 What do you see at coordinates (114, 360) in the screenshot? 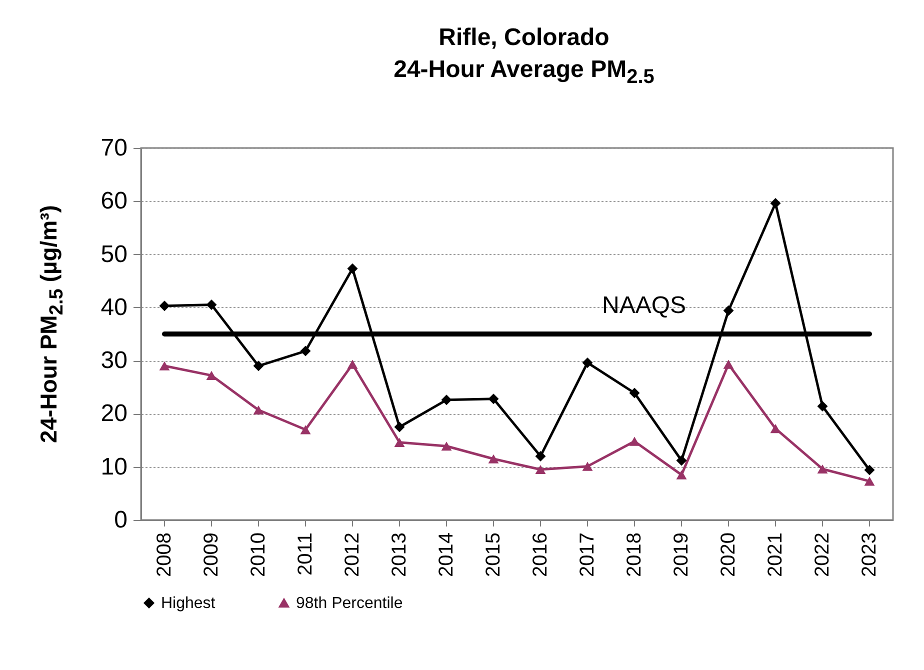
I see `y-tick-label: 30` at bounding box center [114, 360].